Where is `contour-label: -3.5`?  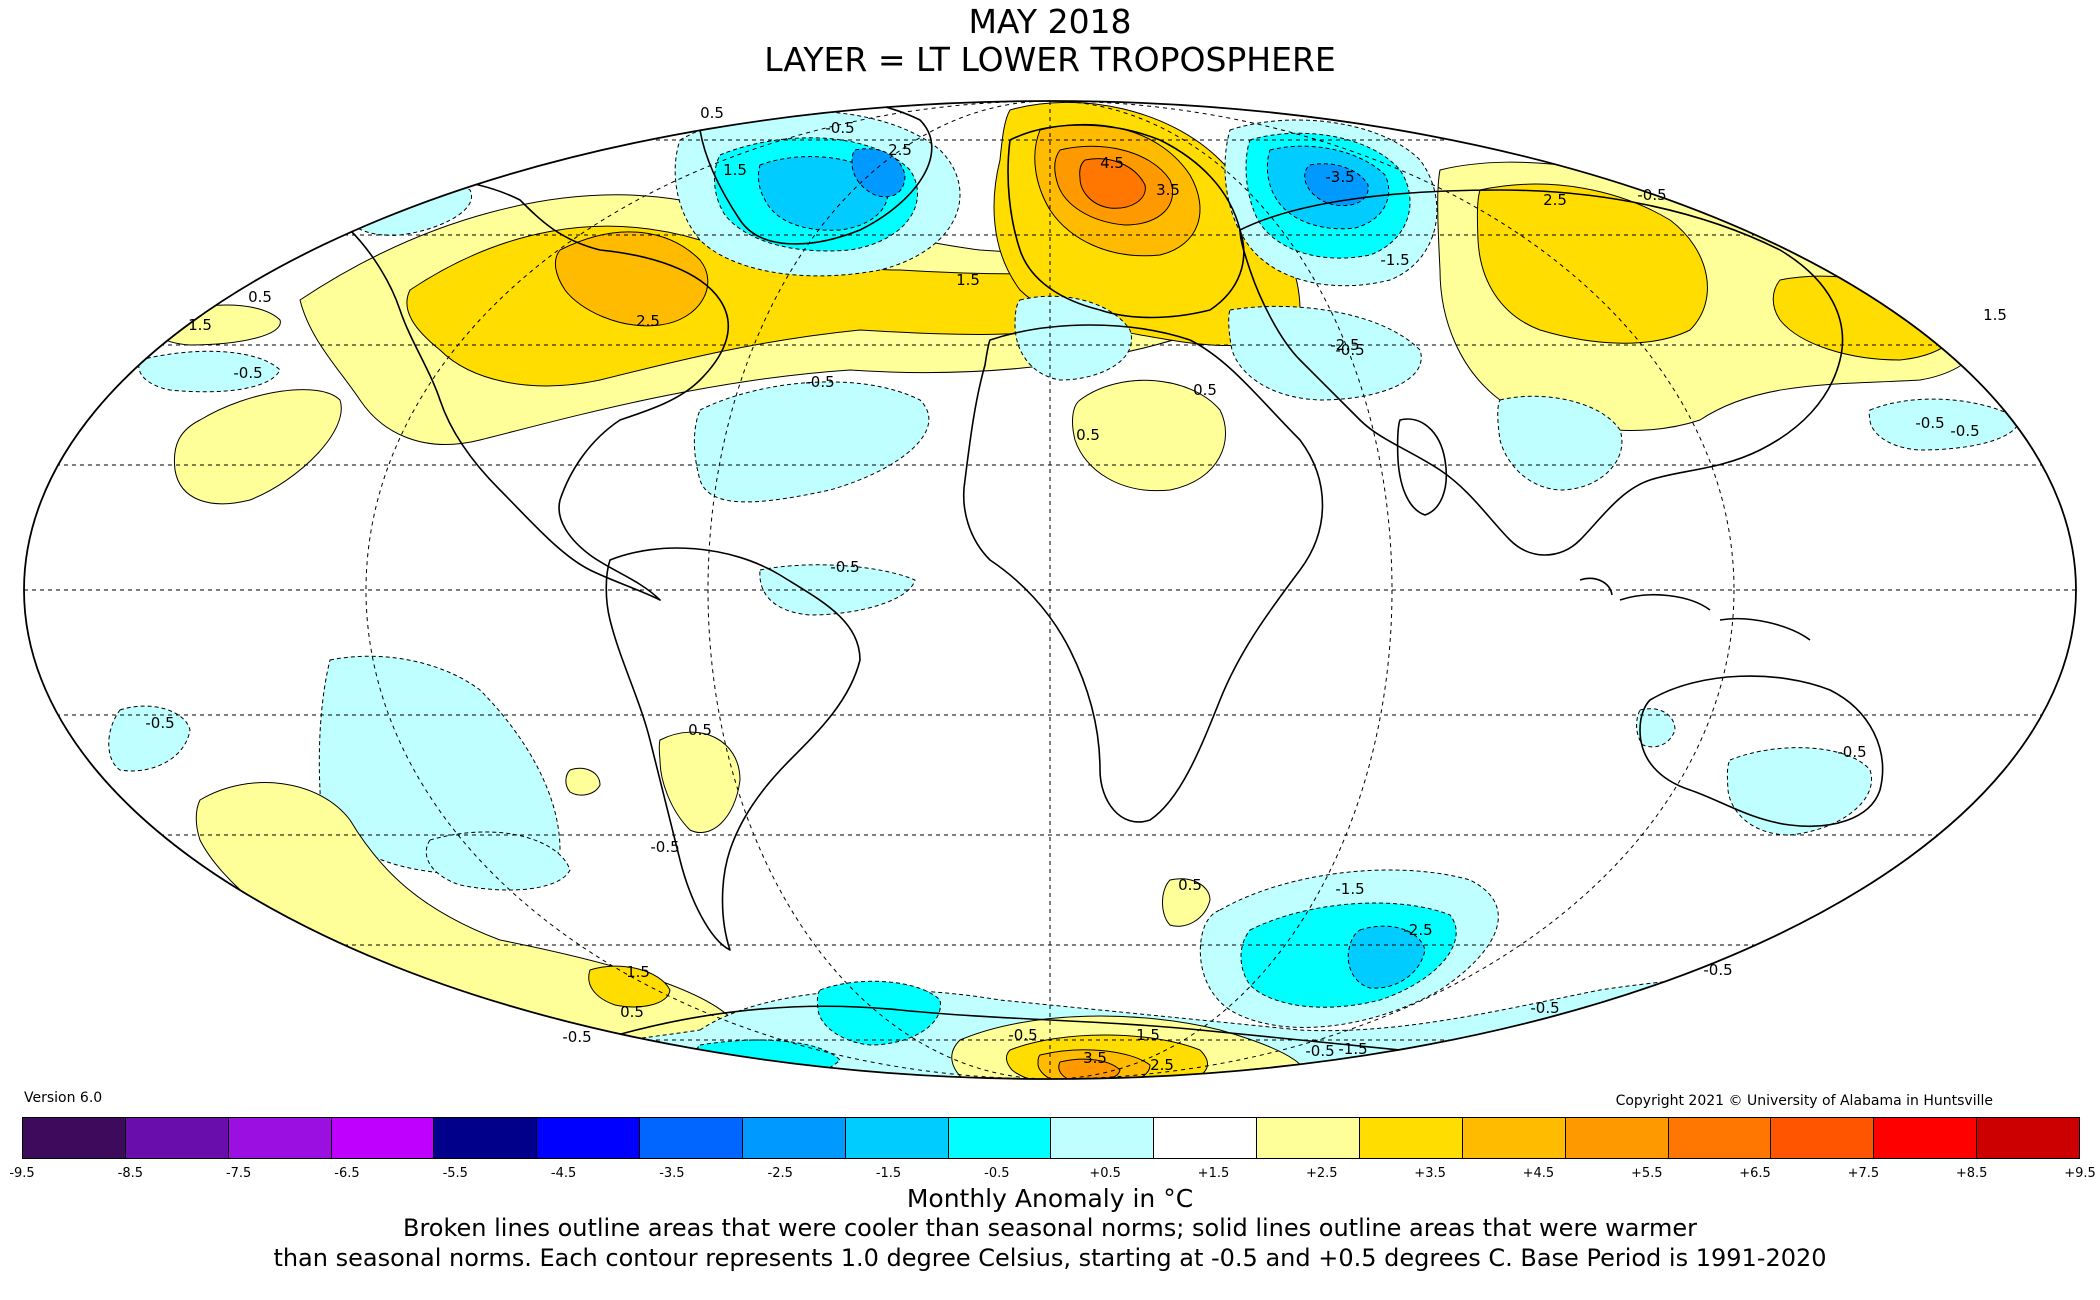 contour-label: -3.5 is located at coordinates (1339, 177).